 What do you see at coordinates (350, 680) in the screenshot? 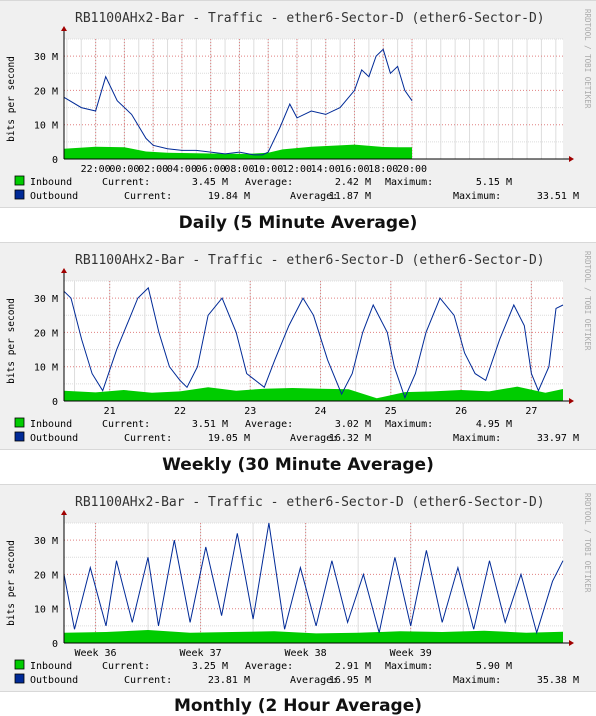
I see `legend-average-value: 16.95 M` at bounding box center [350, 680].